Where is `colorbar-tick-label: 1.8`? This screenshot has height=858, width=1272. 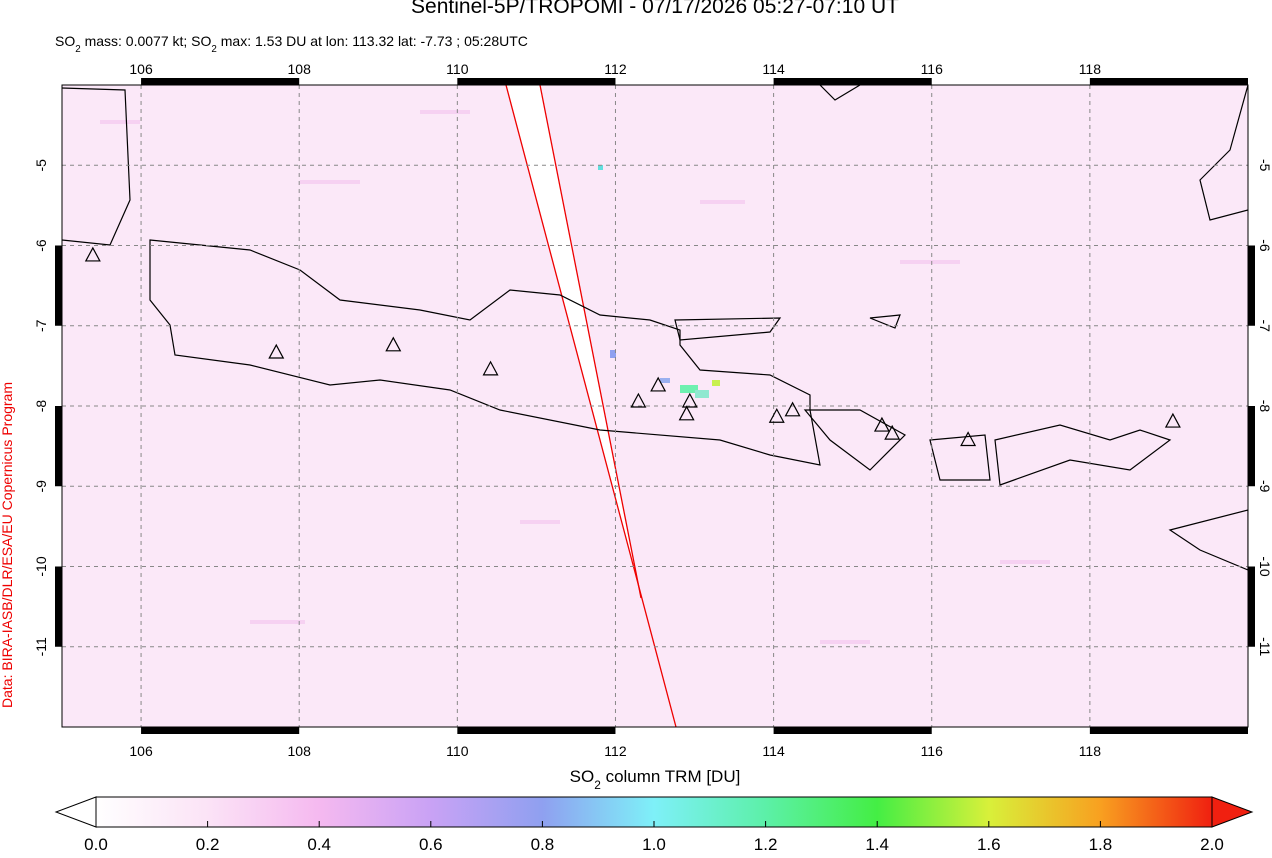 colorbar-tick-label: 1.8 is located at coordinates (1101, 844).